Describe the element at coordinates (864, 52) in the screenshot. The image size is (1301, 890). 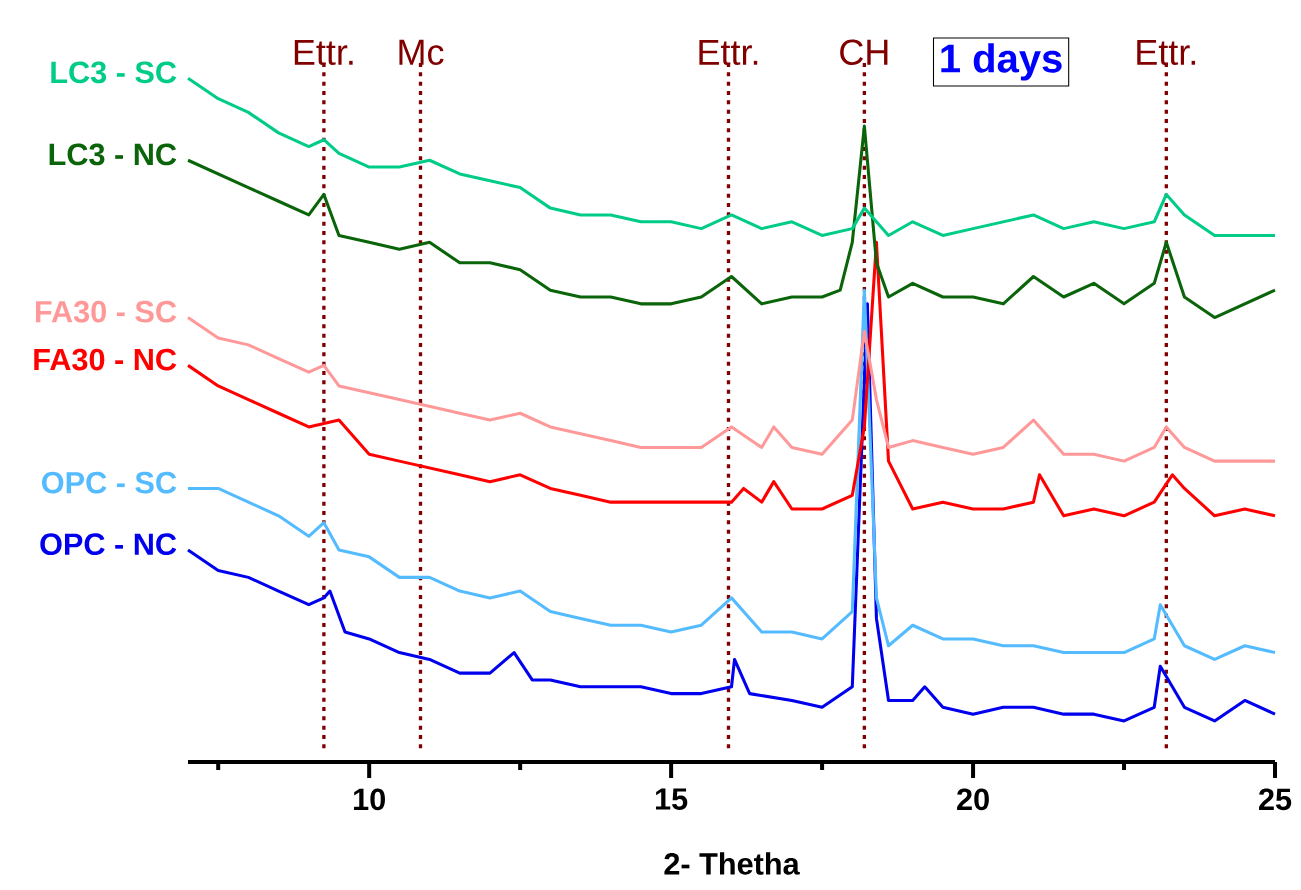
I see `ref-line-label: CH` at that location.